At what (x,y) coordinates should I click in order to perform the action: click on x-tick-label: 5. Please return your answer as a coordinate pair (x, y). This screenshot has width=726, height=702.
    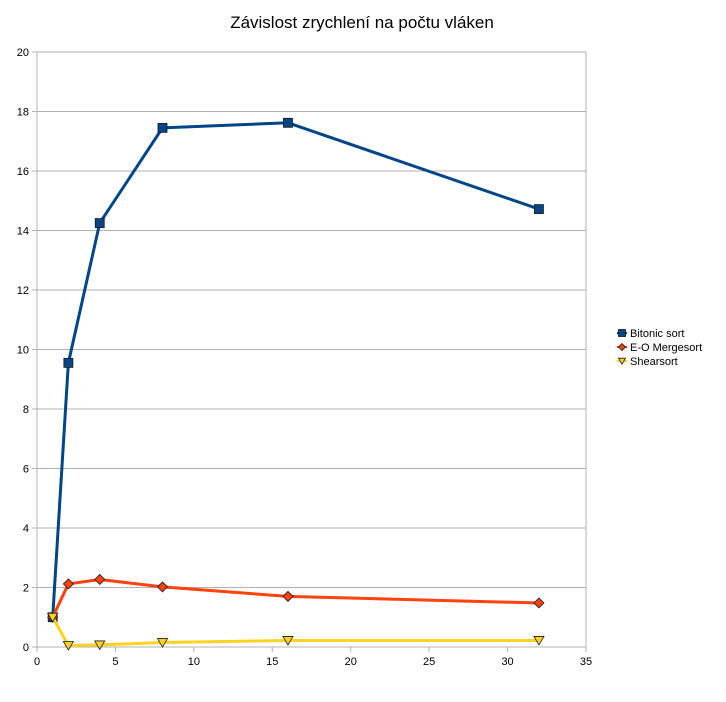
    Looking at the image, I should click on (115, 662).